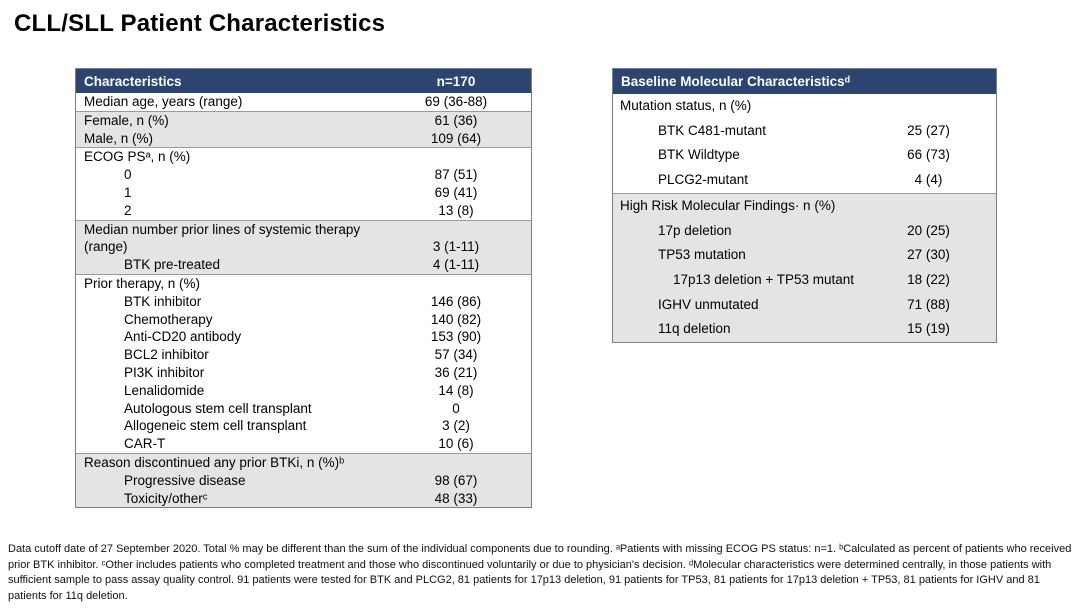 Image resolution: width=1080 pixels, height=614 pixels. I want to click on header-label: Characteristics, so click(133, 81).